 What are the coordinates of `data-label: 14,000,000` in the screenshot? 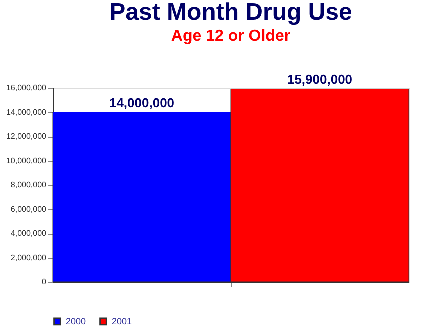 It's located at (142, 102).